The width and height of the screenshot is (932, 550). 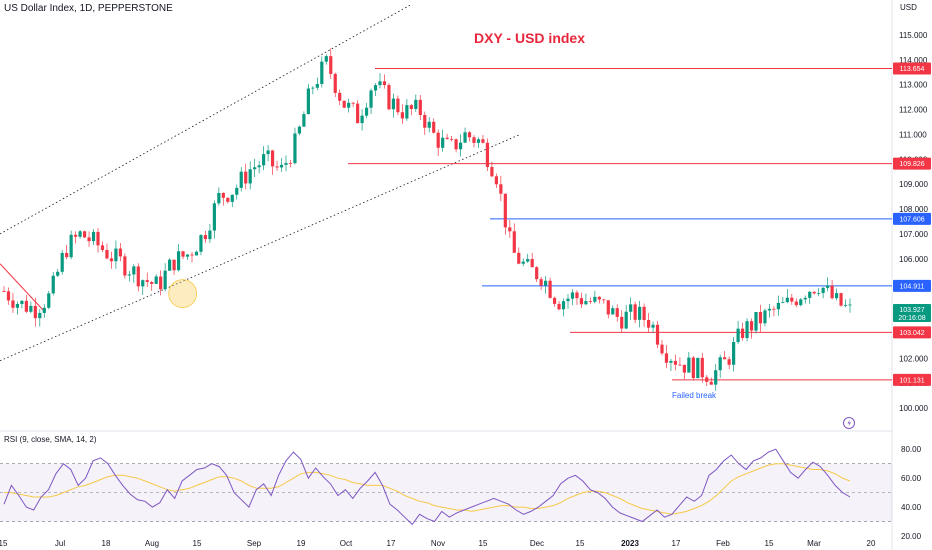 I want to click on rsi-tick-label: 40.00, so click(x=911, y=507).